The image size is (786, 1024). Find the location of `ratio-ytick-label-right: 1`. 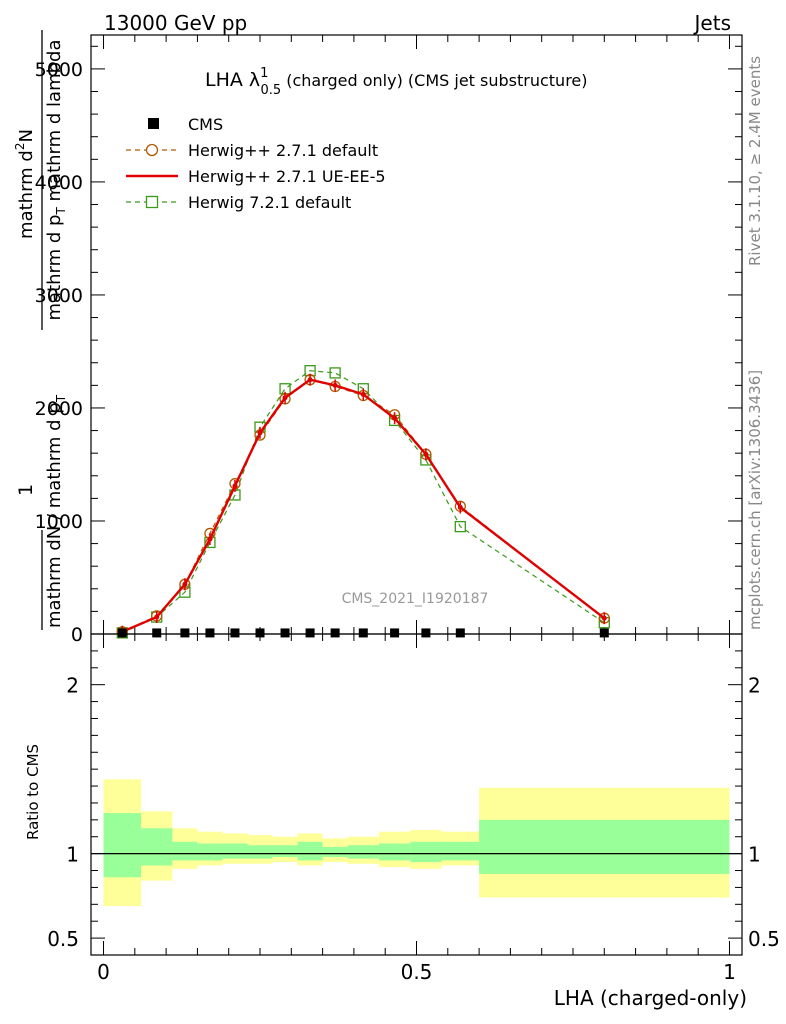

ratio-ytick-label-right: 1 is located at coordinates (754, 855).